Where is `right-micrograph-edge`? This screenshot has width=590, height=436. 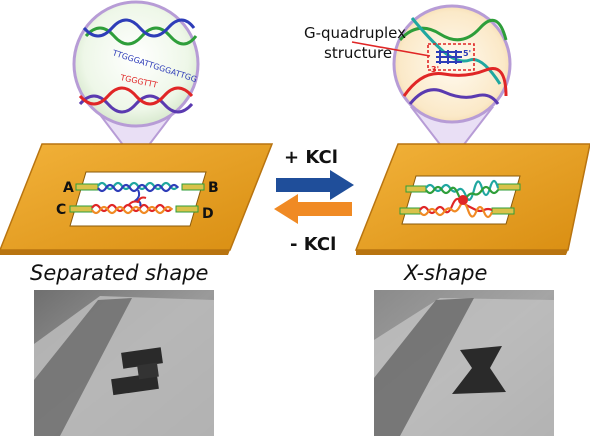 right-micrograph-edge is located at coordinates (424, 367).